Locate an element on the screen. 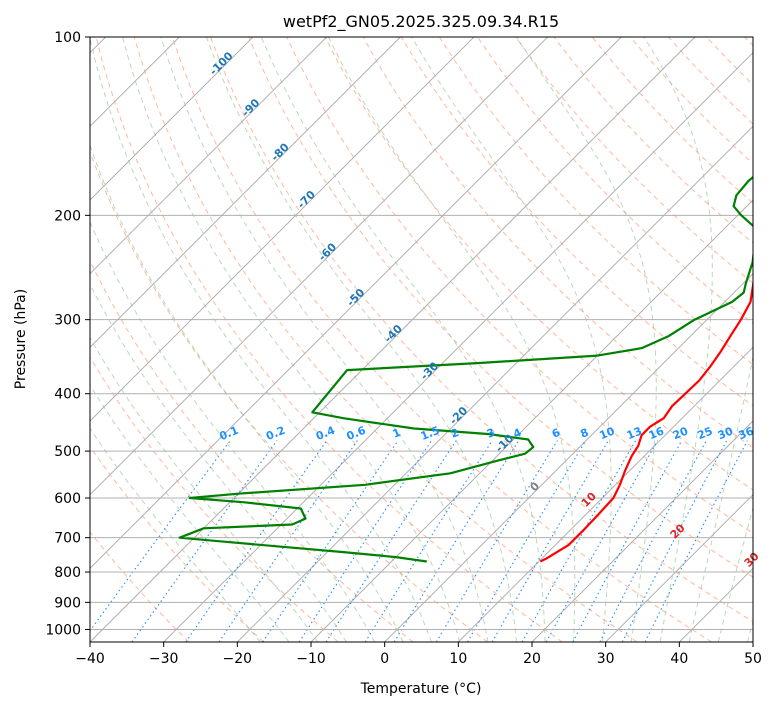 The height and width of the screenshot is (708, 775). mixing-ratio-label: 36 is located at coordinates (746, 433).